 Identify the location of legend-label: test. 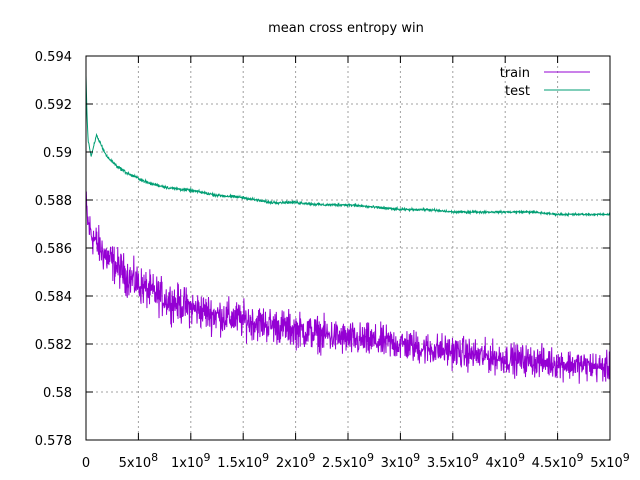
(517, 91).